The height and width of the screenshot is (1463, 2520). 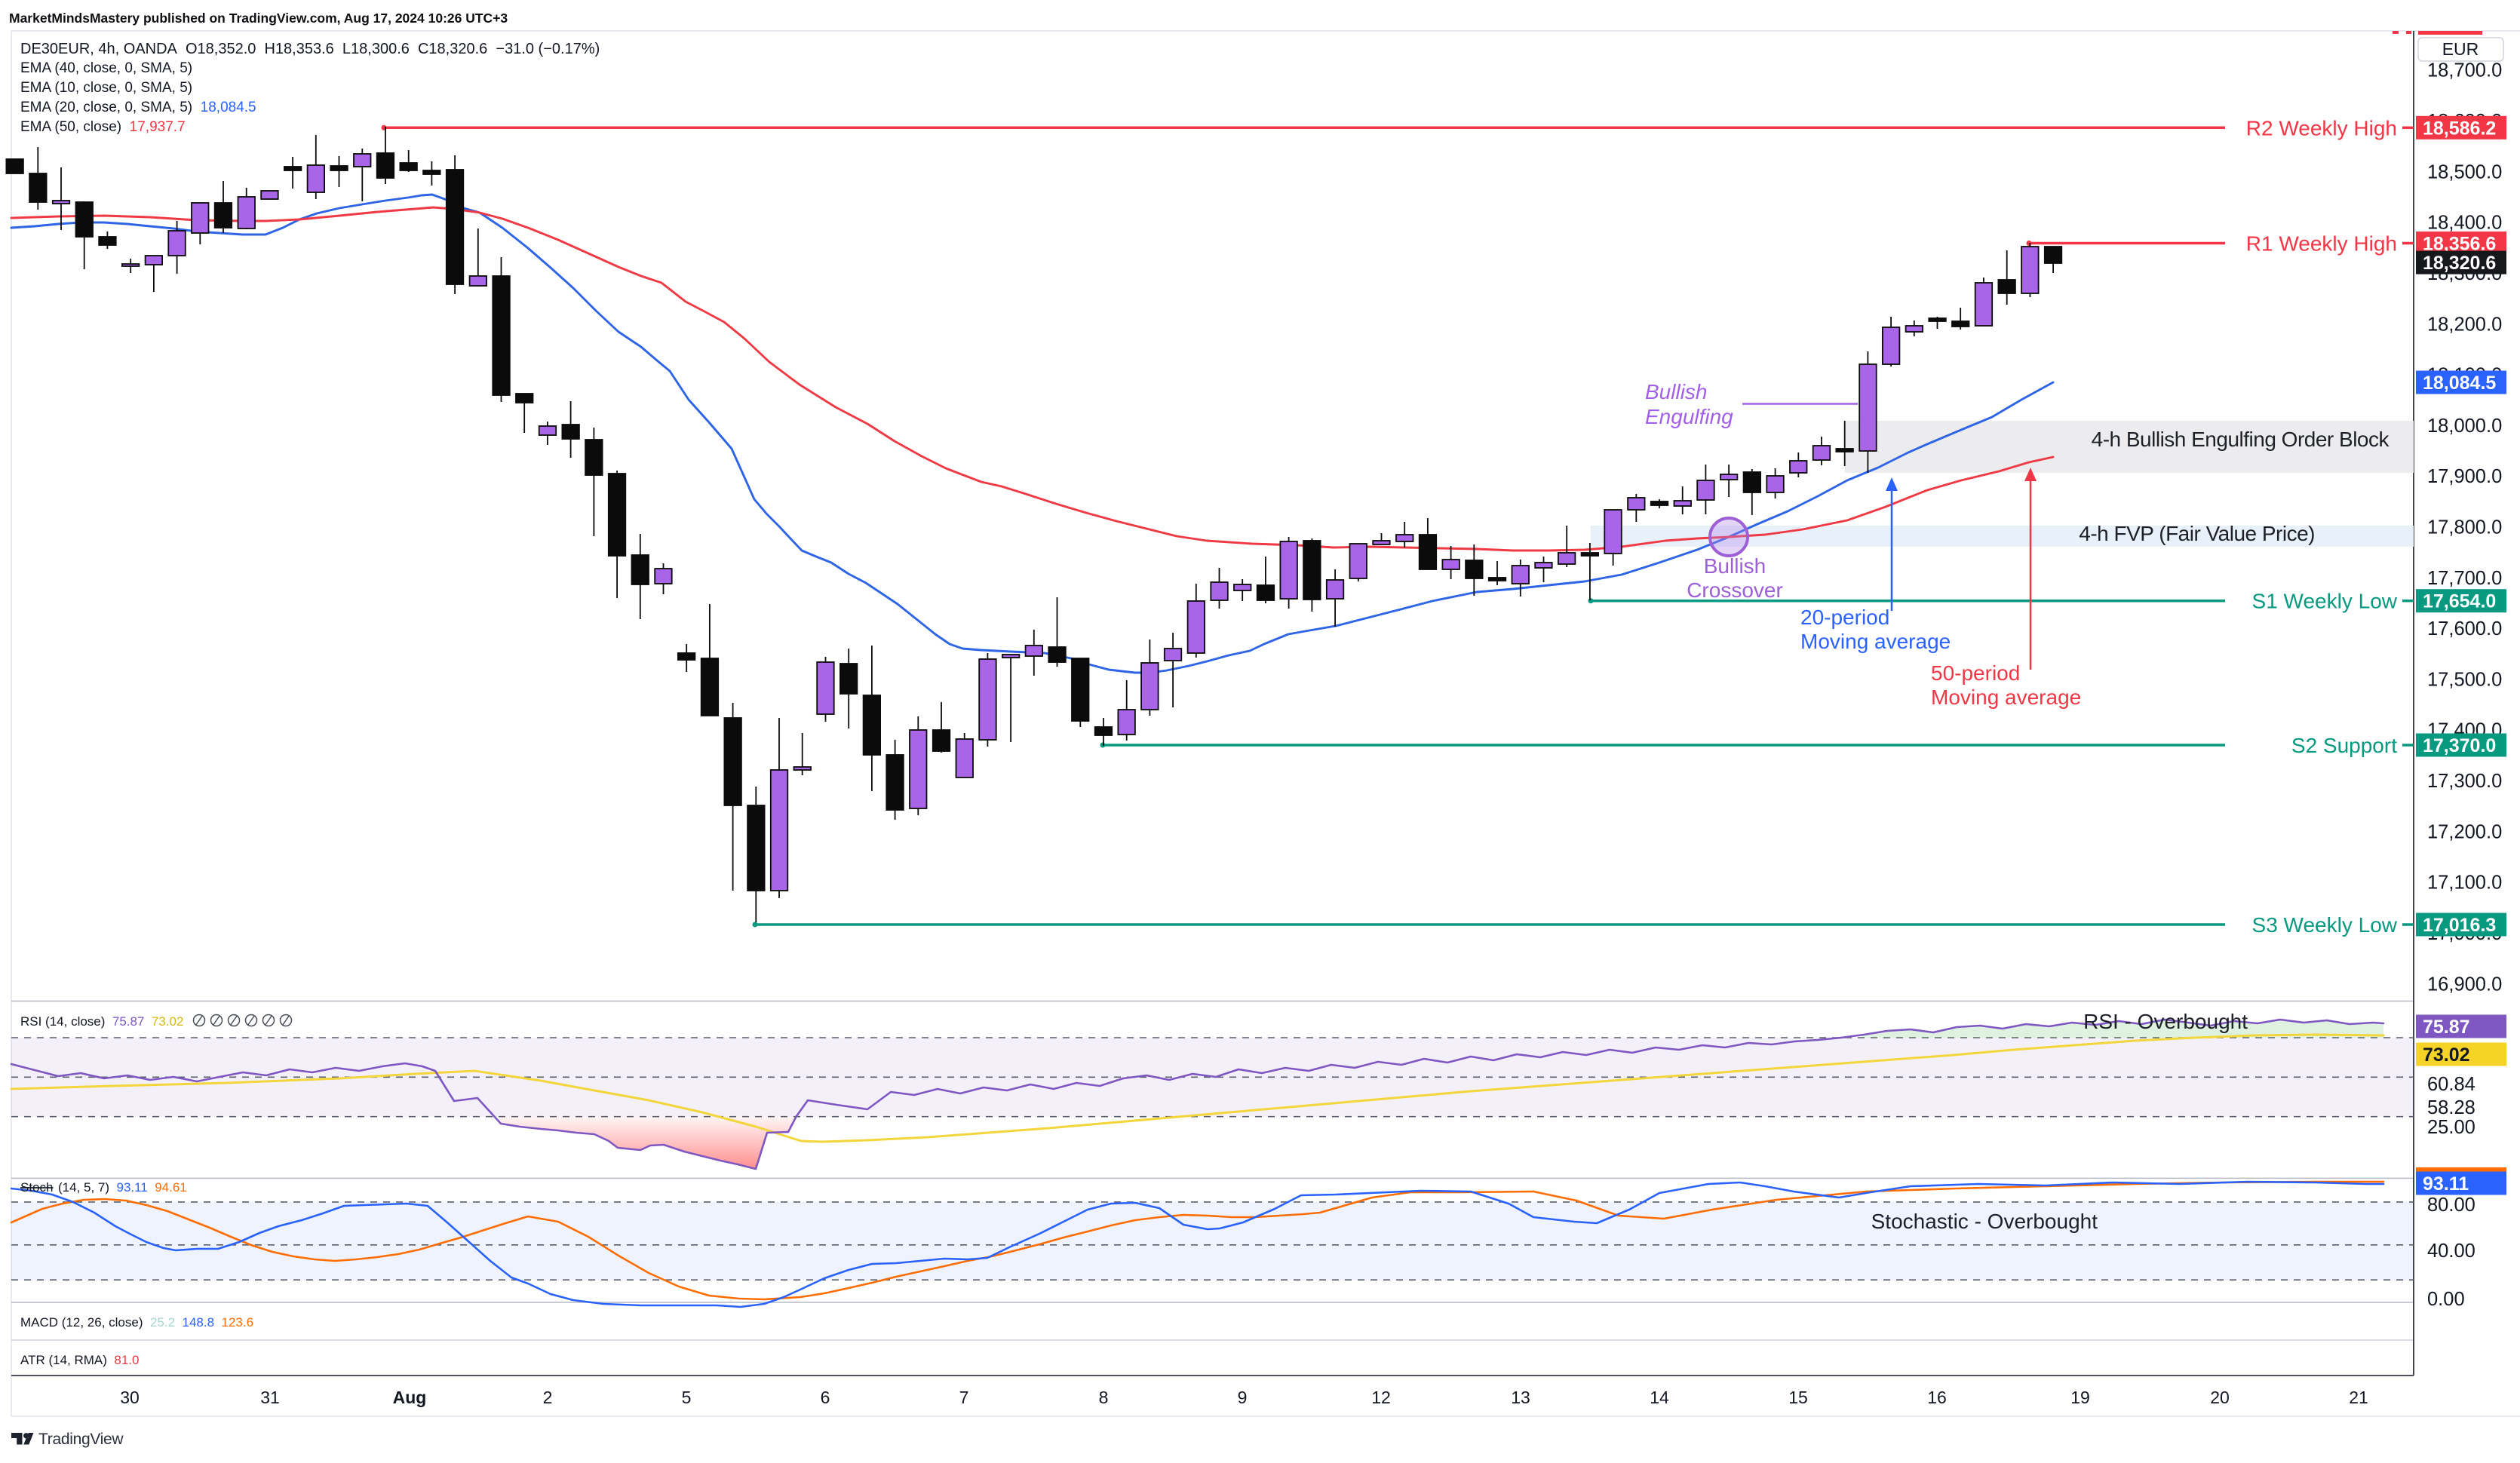 I want to click on svg-text: EMA (40, close, 0, SMA, 5), so click(x=106, y=68).